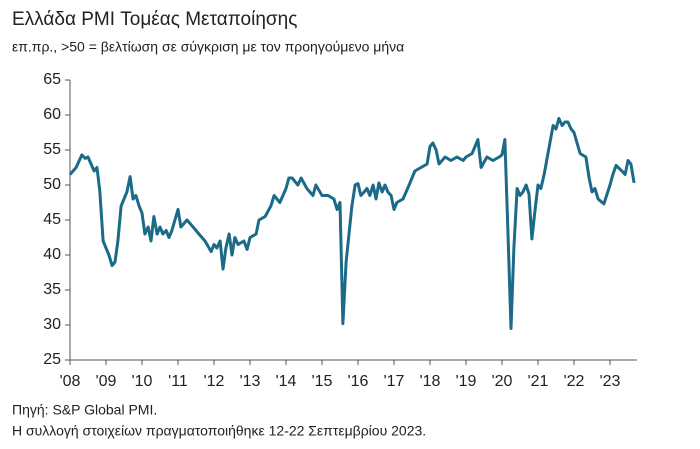 The width and height of the screenshot is (700, 449). Describe the element at coordinates (214, 381) in the screenshot. I see `x-tick-label: '12` at that location.